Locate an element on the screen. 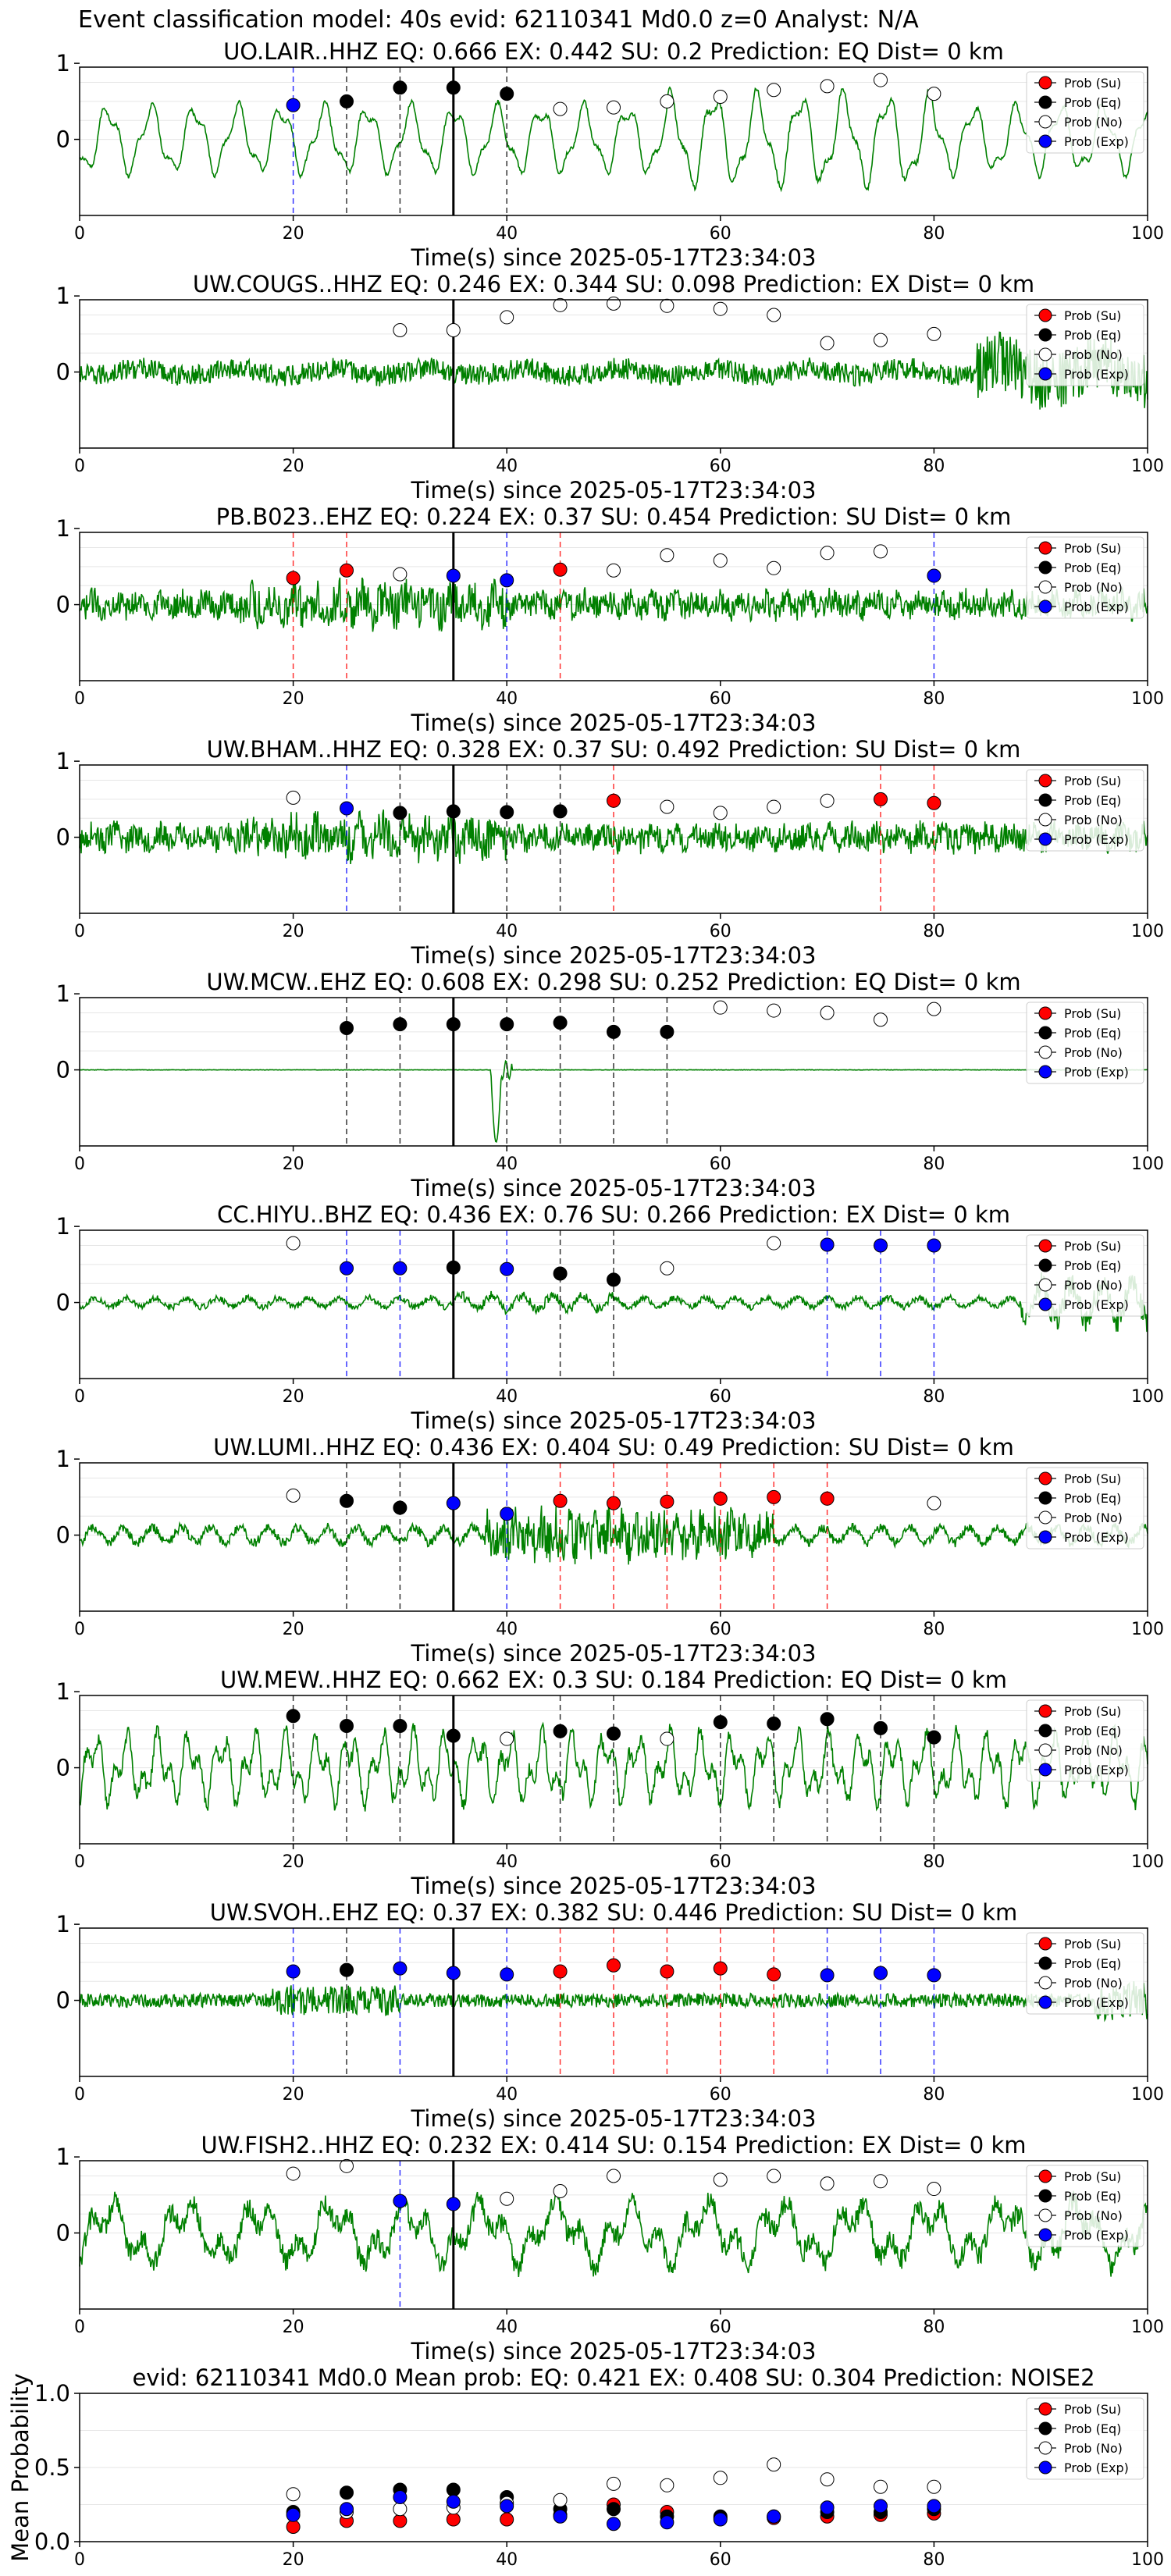  x-tick-label: 60 is located at coordinates (720, 1862).